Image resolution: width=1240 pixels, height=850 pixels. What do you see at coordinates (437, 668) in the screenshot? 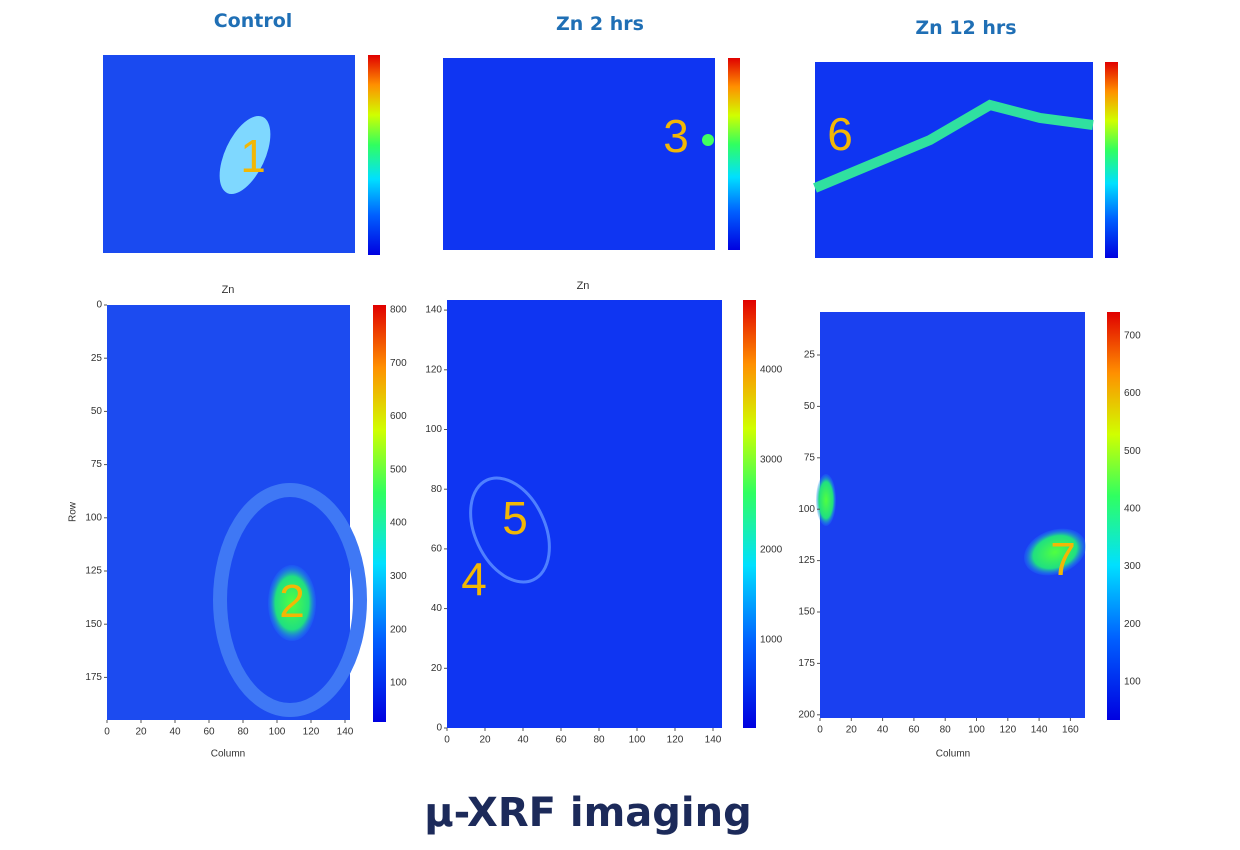
I see `y-tick-label: 20` at bounding box center [437, 668].